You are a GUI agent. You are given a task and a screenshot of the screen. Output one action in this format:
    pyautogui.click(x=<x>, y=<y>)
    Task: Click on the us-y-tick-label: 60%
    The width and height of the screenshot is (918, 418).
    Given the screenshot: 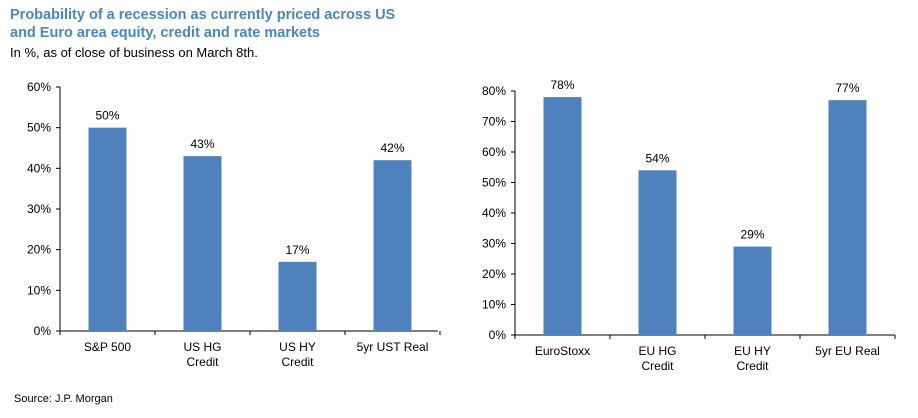 What is the action you would take?
    pyautogui.click(x=39, y=87)
    